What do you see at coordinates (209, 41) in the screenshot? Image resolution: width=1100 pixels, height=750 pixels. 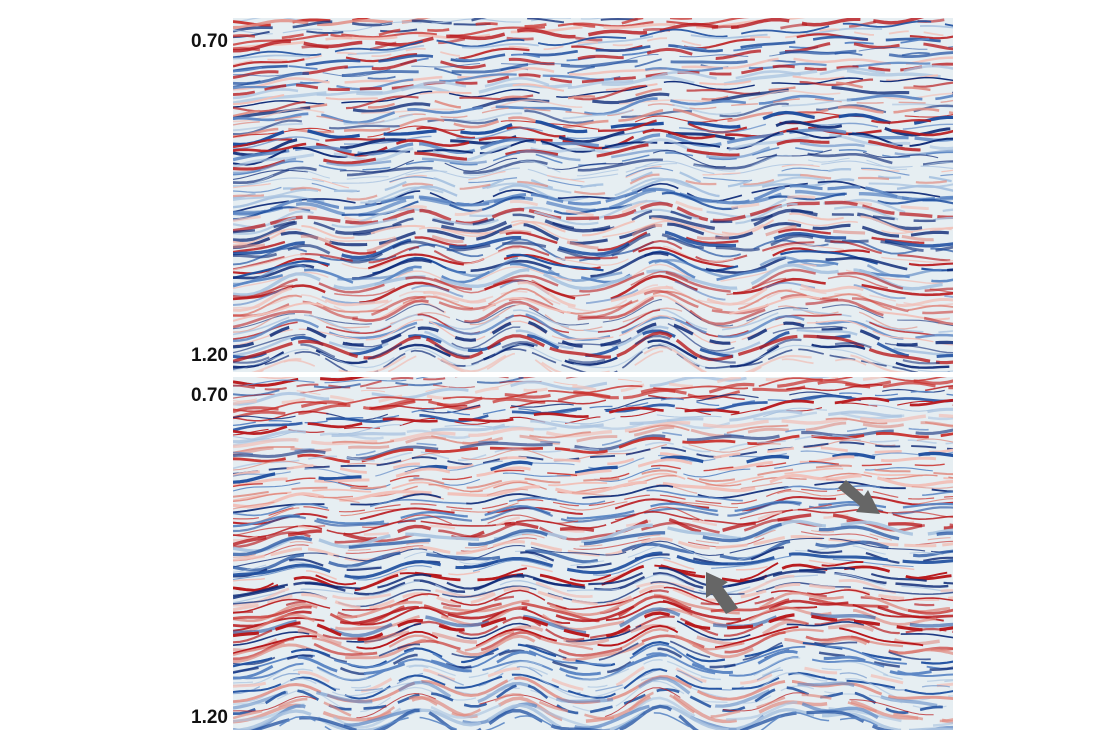 I see `y-tick-label: 0.70` at bounding box center [209, 41].